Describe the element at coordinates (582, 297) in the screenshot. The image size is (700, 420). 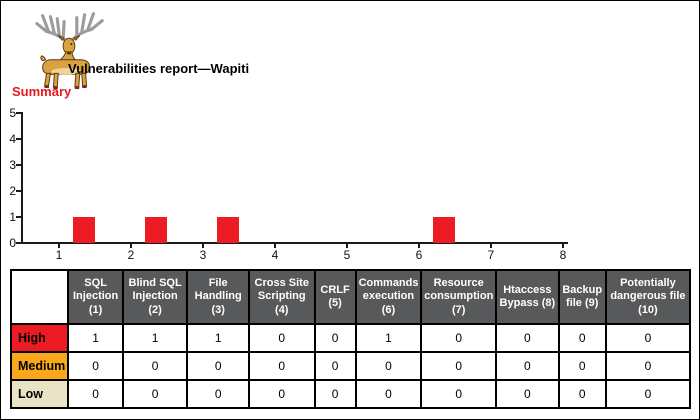
I see `column-header: Backup file (9)` at that location.